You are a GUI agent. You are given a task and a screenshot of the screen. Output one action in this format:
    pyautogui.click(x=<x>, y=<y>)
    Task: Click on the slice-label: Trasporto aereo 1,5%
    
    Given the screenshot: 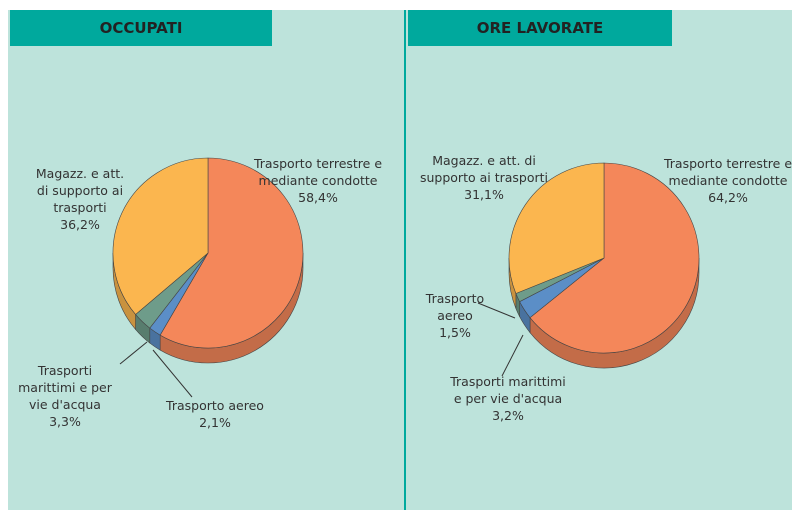 What is the action you would take?
    pyautogui.click(x=455, y=315)
    